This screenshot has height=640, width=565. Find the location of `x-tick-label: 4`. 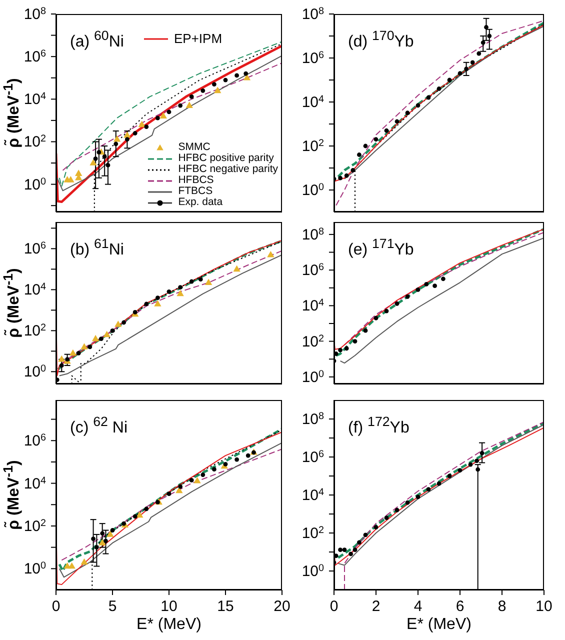

x-tick-label: 4 is located at coordinates (418, 606).